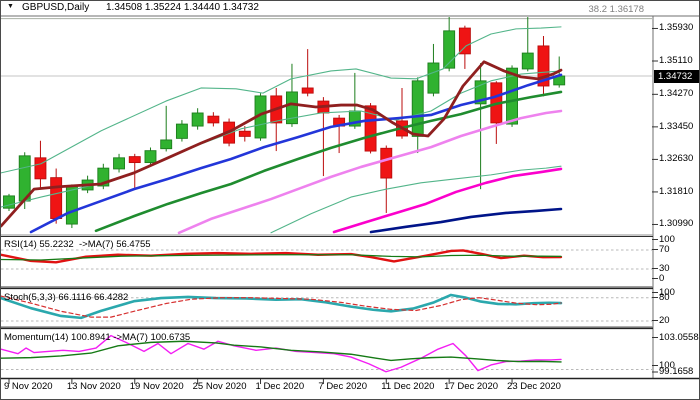 This screenshot has width=700, height=400. What do you see at coordinates (664, 249) in the screenshot?
I see `rsi-axis-label: 70` at bounding box center [664, 249].